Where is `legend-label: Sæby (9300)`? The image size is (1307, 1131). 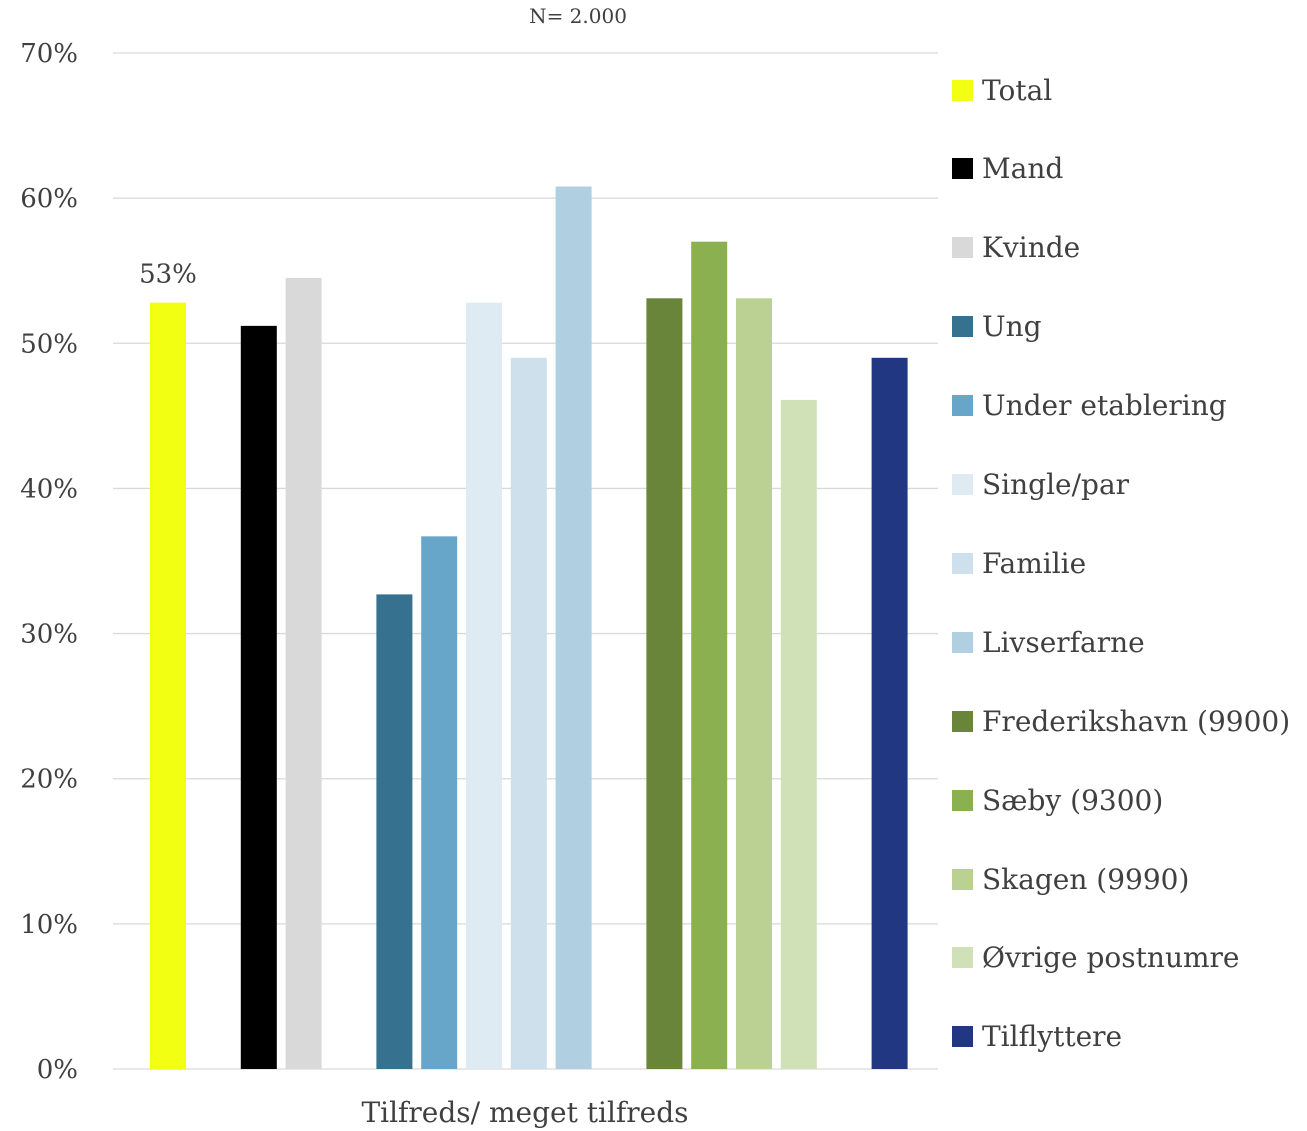
legend-label: Sæby (9300) is located at coordinates (1073, 800).